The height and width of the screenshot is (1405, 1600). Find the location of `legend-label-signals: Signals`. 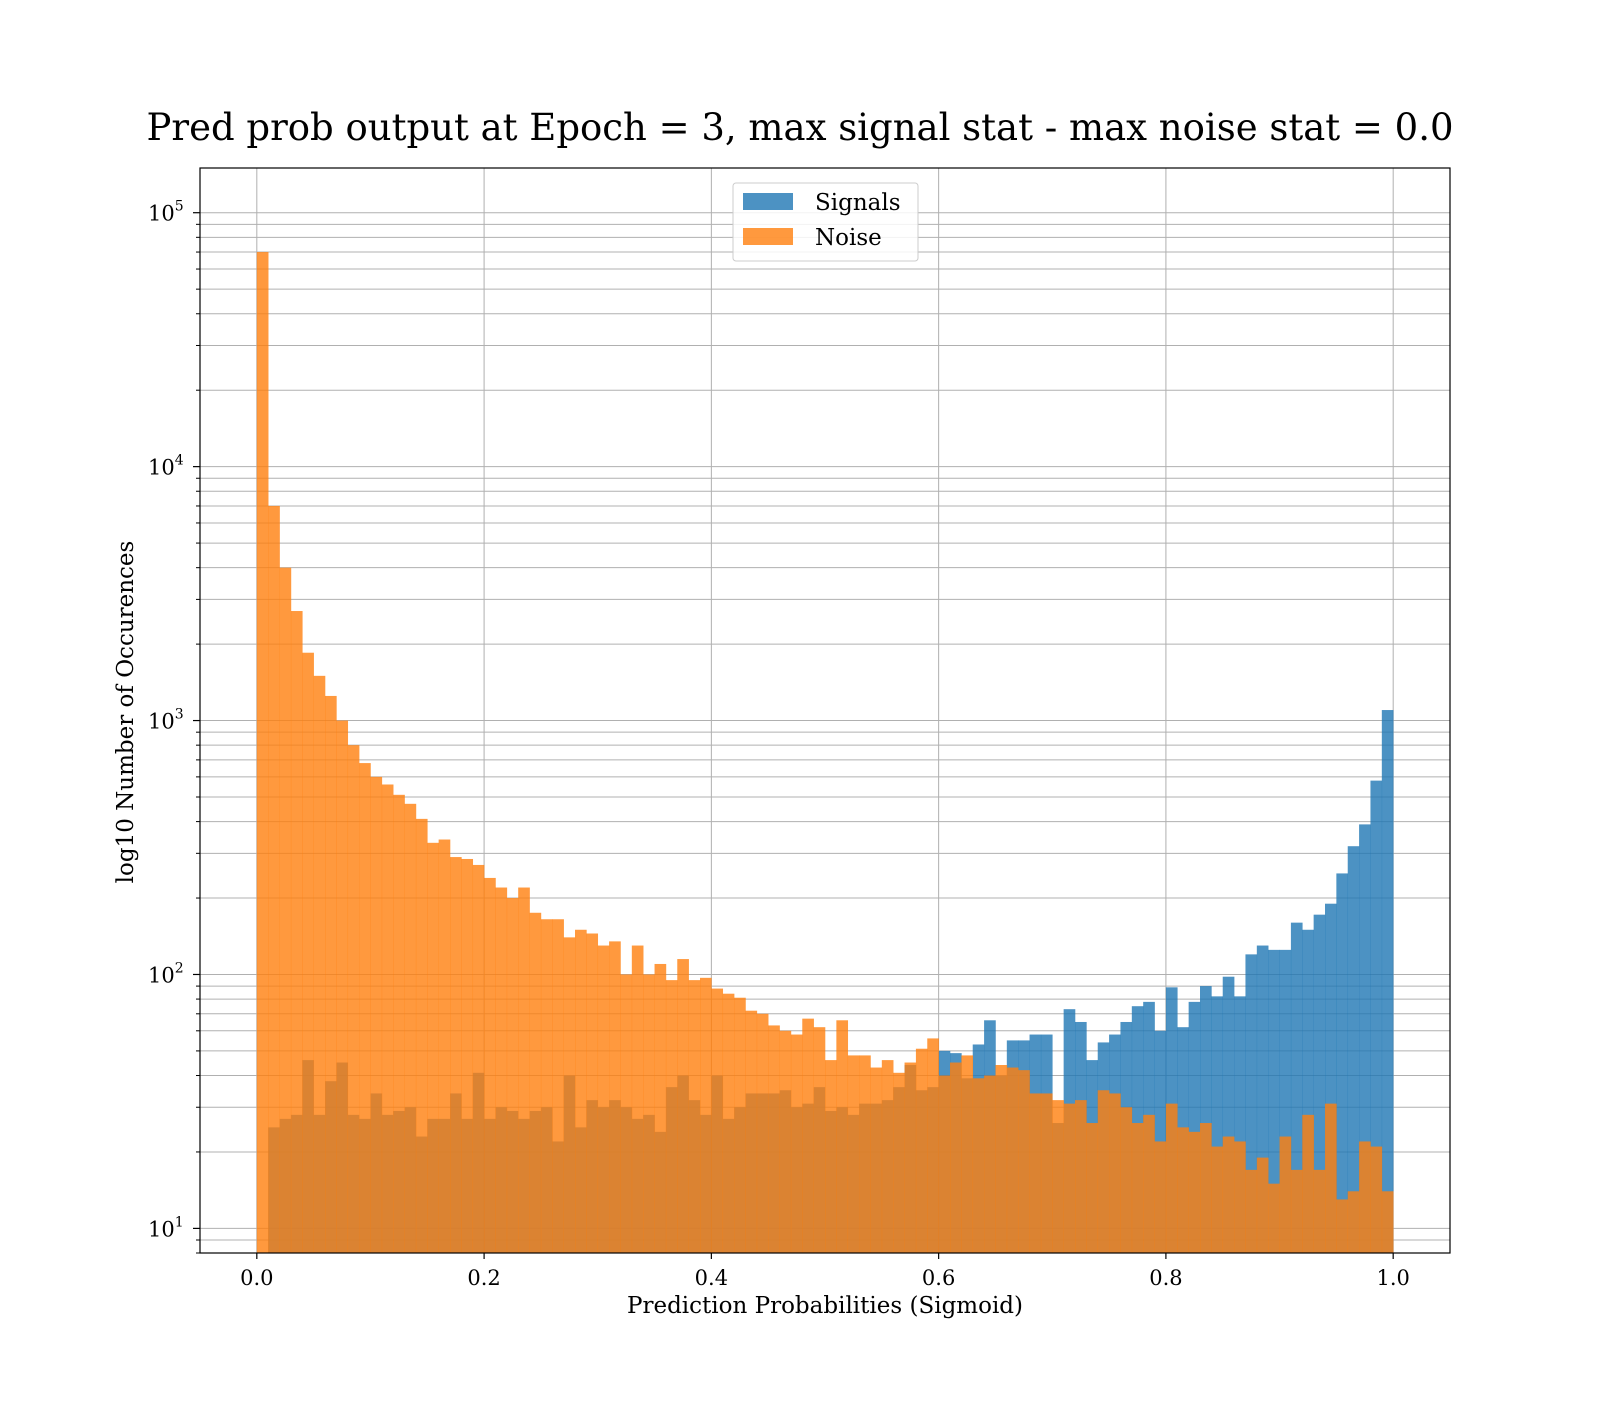

legend-label-signals: Signals is located at coordinates (858, 203).